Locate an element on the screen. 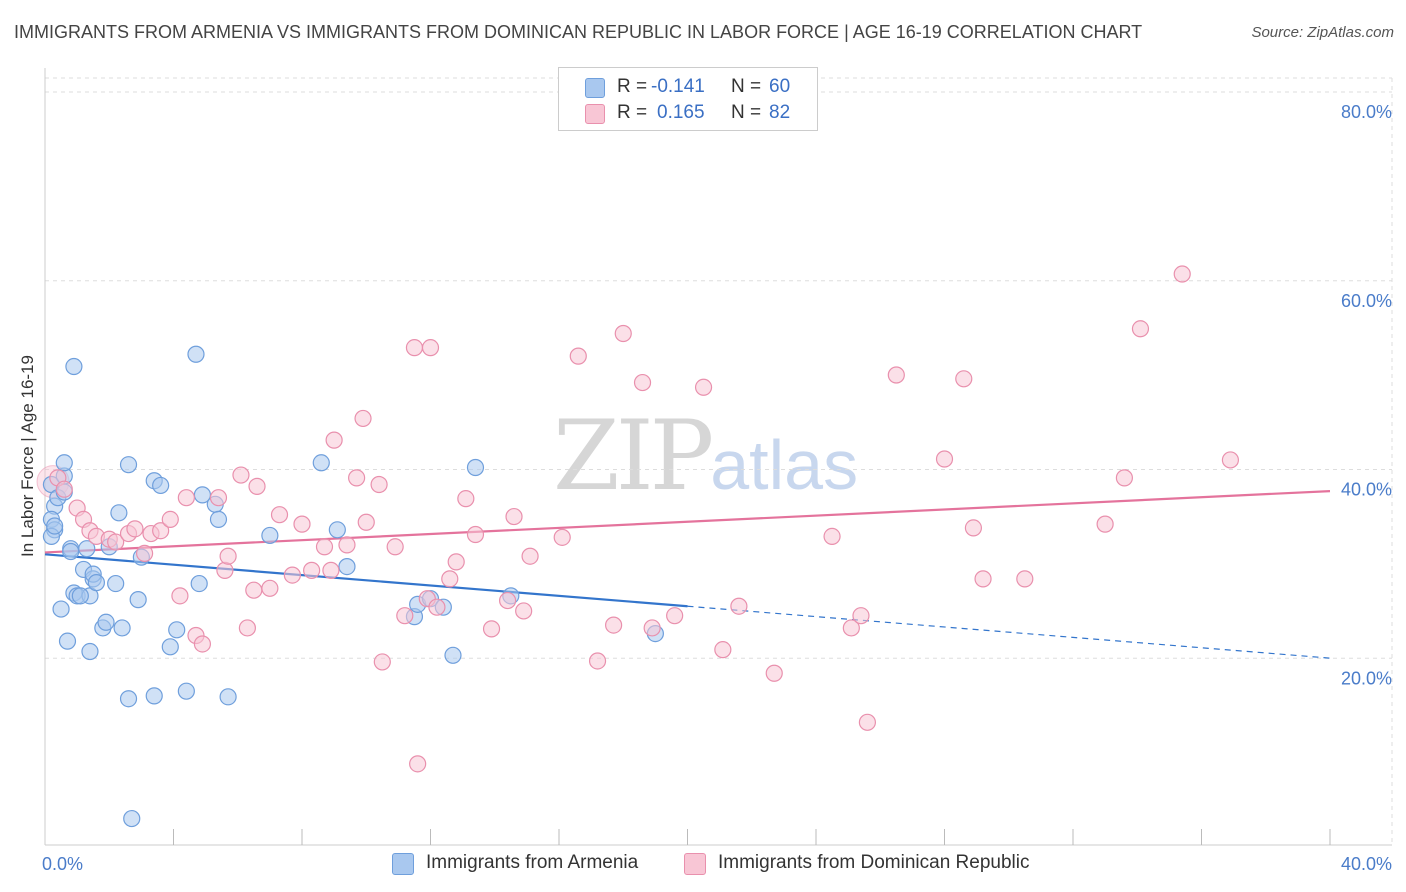  correlation-legend: R = -0.141 N = 60 R = 0.165 N = 82 is located at coordinates (688, 99).